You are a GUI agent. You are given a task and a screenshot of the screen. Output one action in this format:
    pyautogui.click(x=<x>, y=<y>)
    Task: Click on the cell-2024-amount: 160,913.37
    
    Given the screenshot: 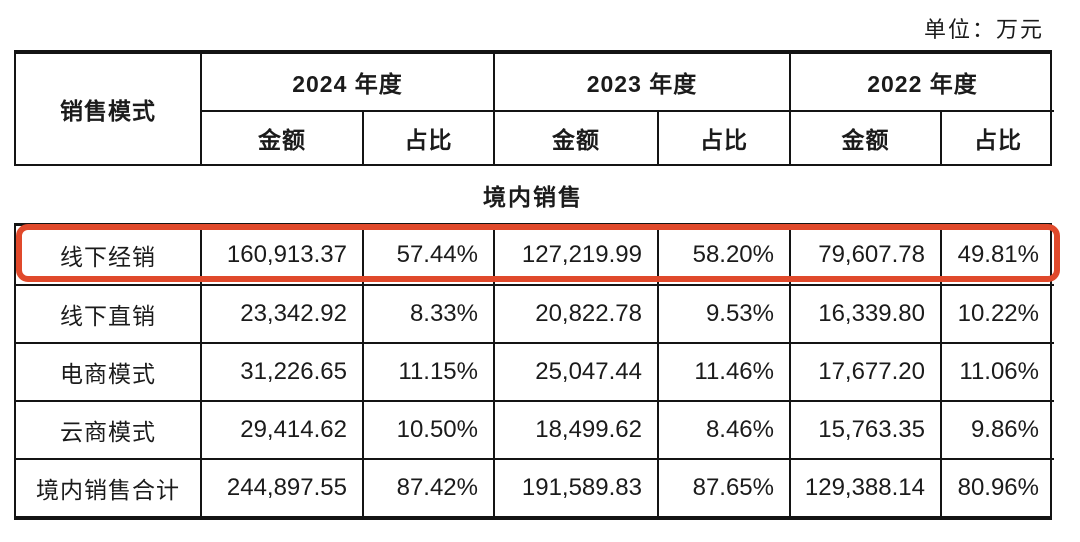 What is the action you would take?
    pyautogui.click(x=281, y=255)
    